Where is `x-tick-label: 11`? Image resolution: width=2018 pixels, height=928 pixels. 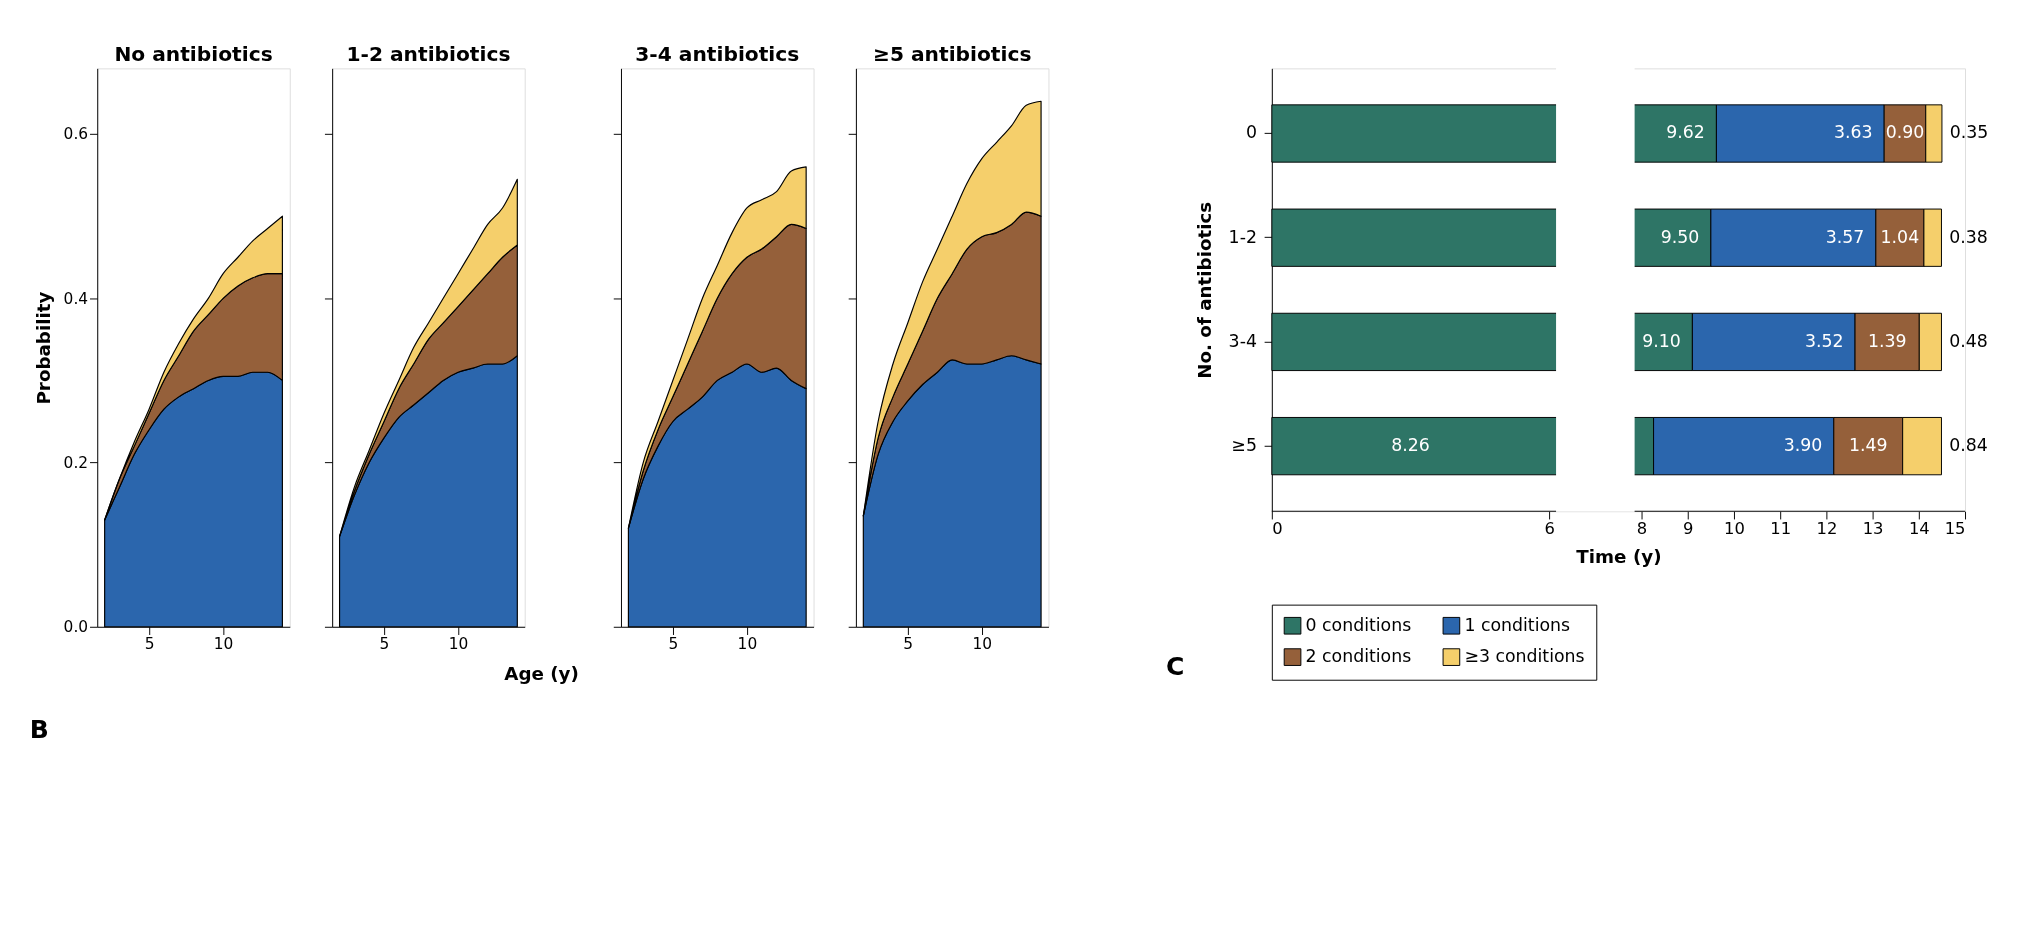
x-tick-label: 11 is located at coordinates (1781, 528).